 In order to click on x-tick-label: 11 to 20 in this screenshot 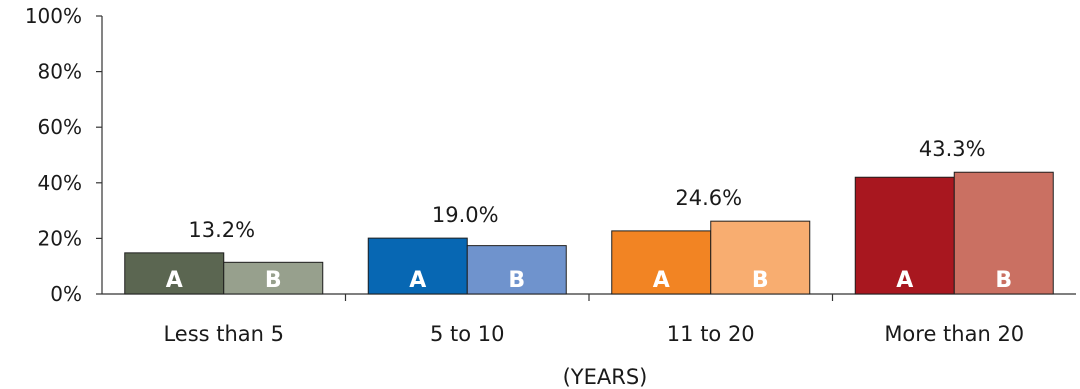, I will do `click(711, 334)`.